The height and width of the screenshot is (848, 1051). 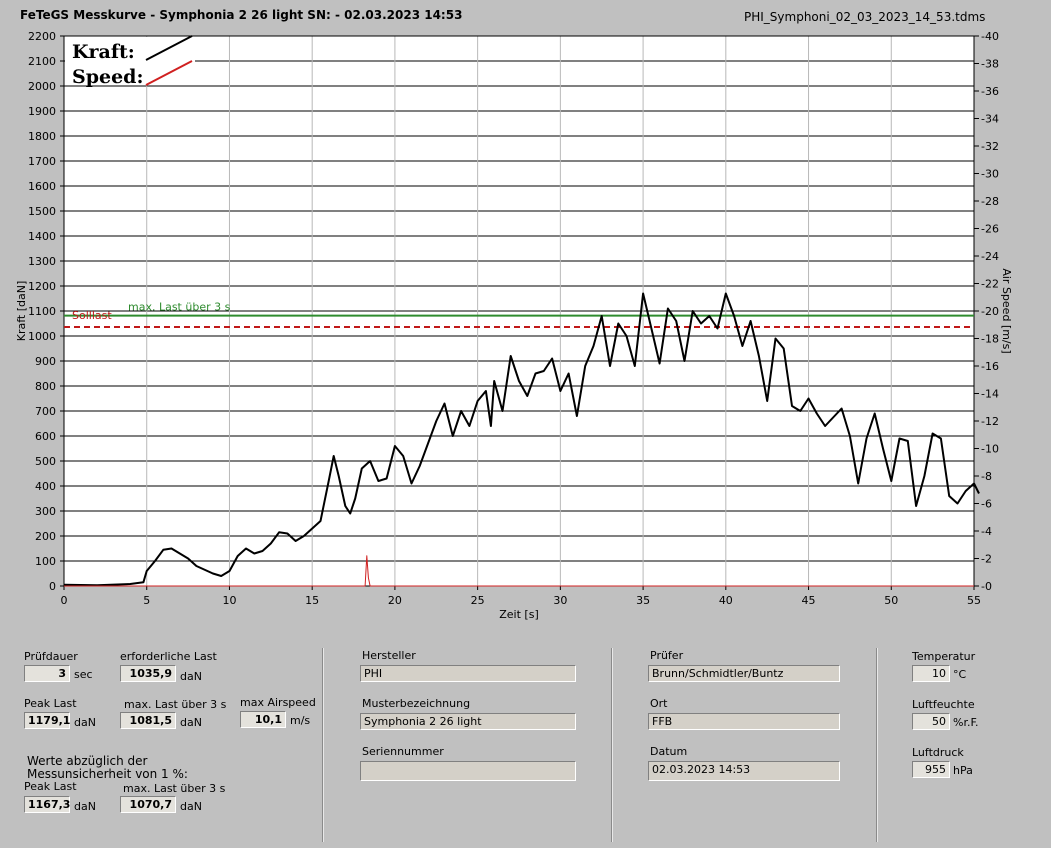 I want to click on y-tick-label: 1100, so click(x=42, y=311).